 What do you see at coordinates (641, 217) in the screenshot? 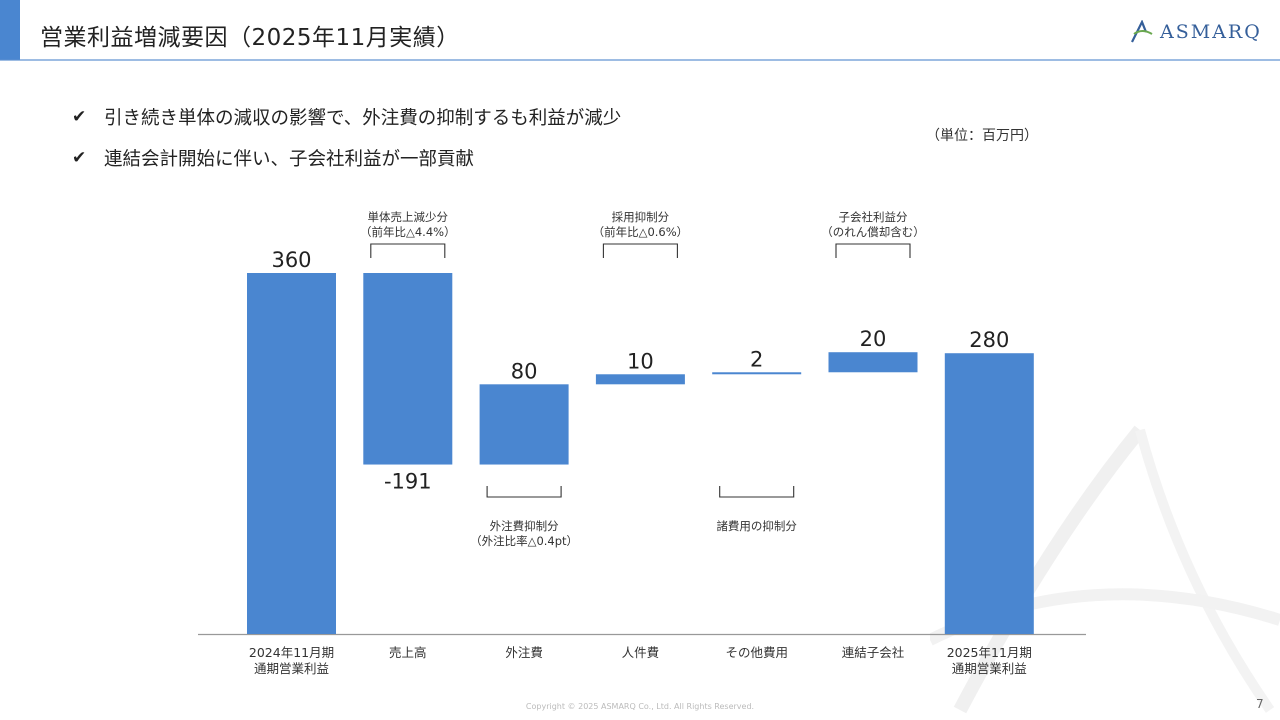
I see `annotation-text-2: 採用抑制分` at bounding box center [641, 217].